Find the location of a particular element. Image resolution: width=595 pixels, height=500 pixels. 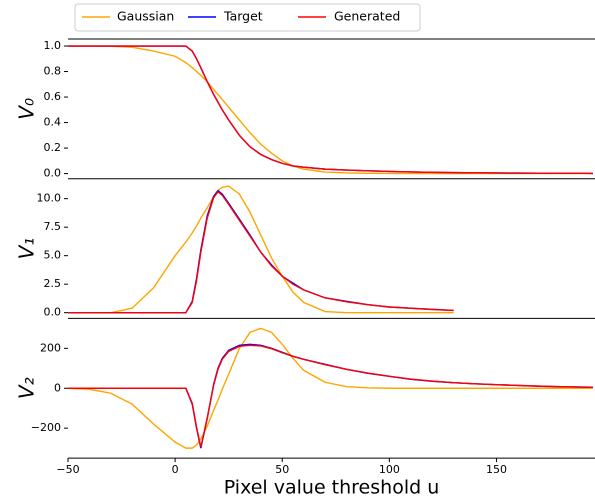

legend: Gaussian Target Generated is located at coordinates (241, 16).